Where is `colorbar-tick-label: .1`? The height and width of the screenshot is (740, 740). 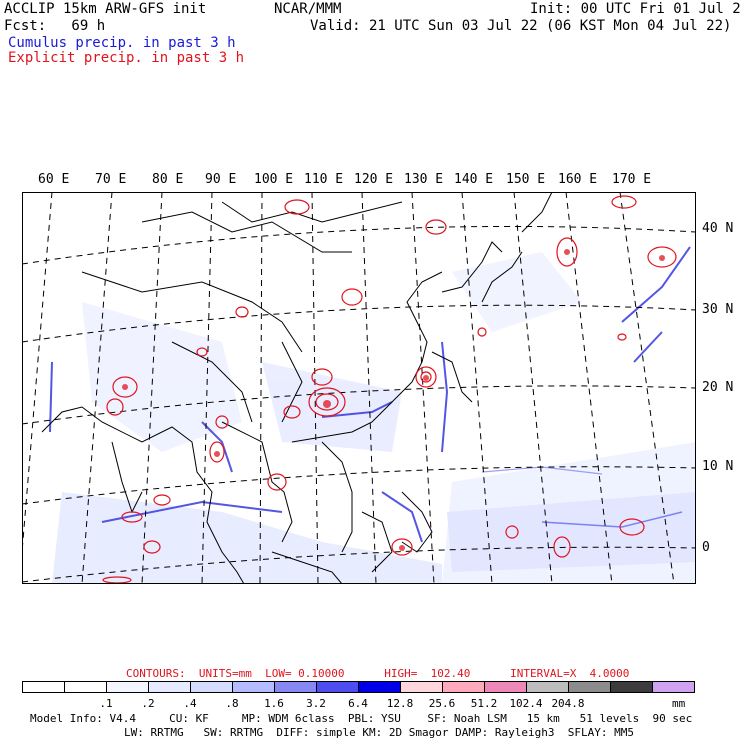
colorbar-tick-label: .1 is located at coordinates (106, 703).